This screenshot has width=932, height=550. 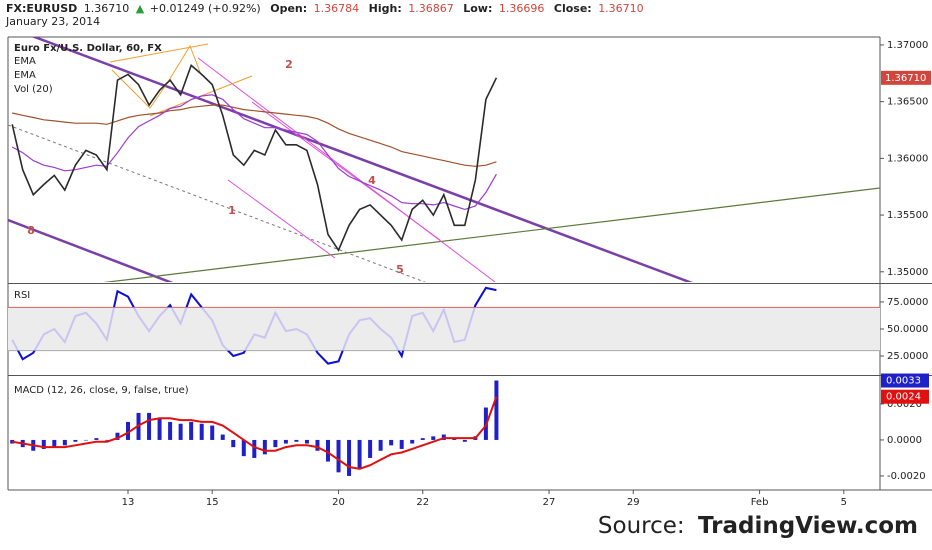 What do you see at coordinates (338, 502) in the screenshot?
I see `x-tick-label: 20` at bounding box center [338, 502].